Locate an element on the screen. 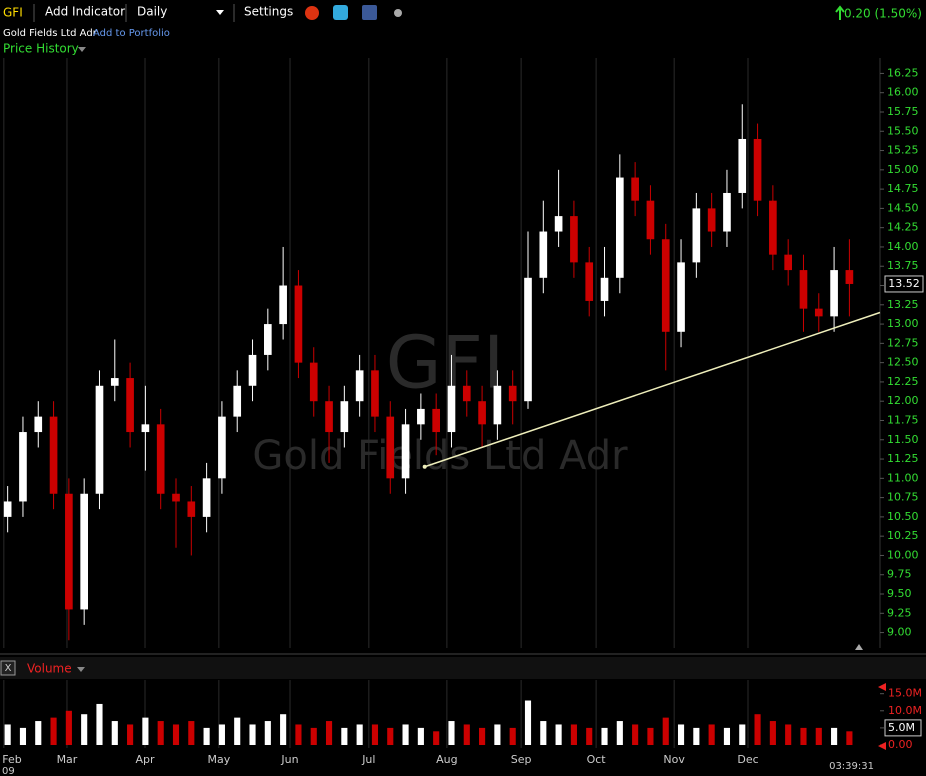  close-x: X is located at coordinates (8, 668).